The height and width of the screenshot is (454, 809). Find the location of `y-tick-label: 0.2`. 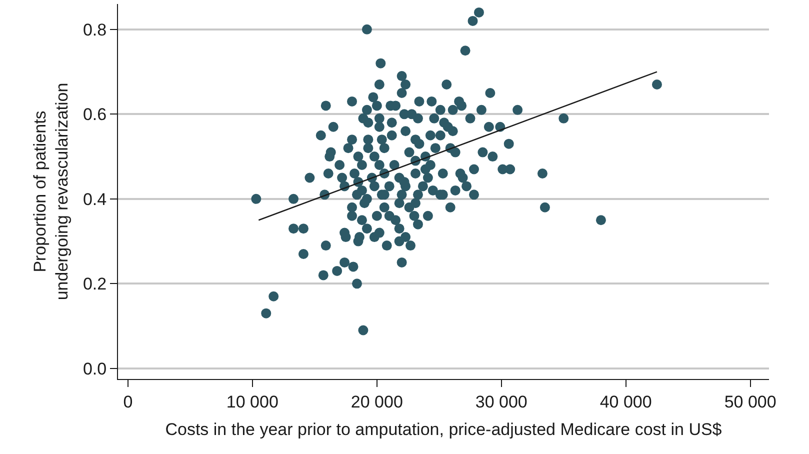

y-tick-label: 0.2 is located at coordinates (94, 284).